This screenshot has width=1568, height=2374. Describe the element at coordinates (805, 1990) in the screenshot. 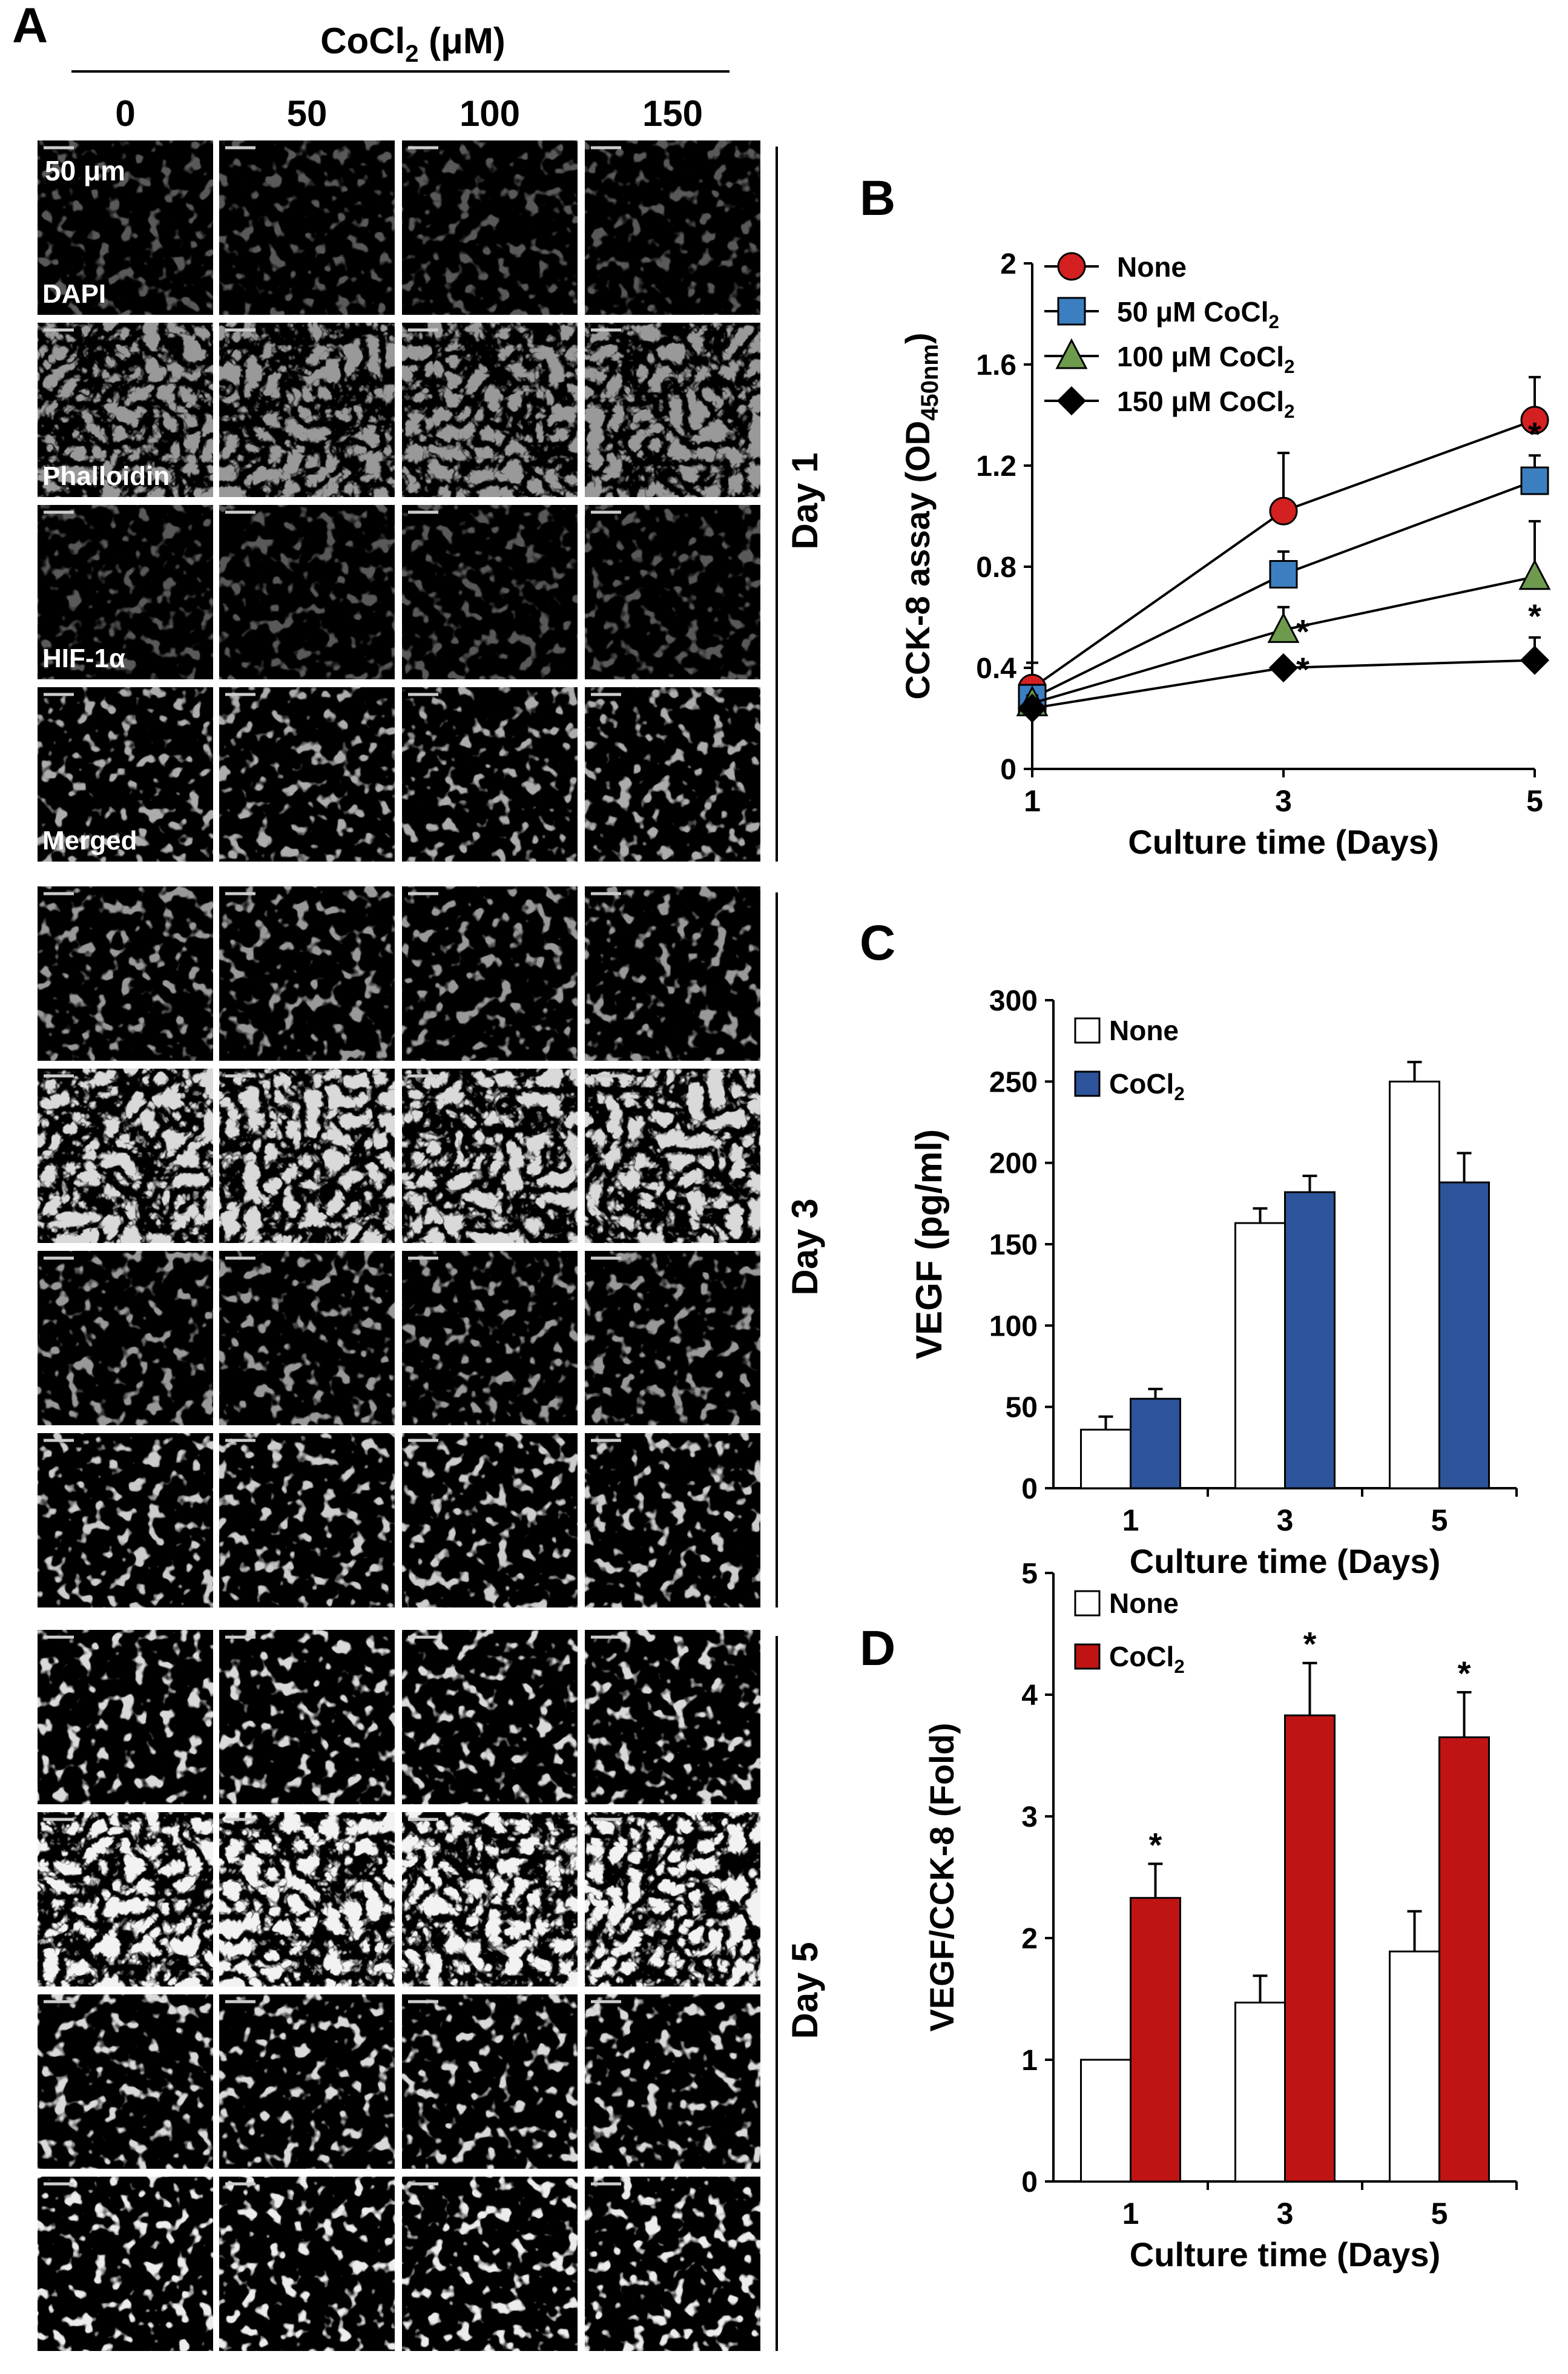

I see `day-label: Day 5` at that location.